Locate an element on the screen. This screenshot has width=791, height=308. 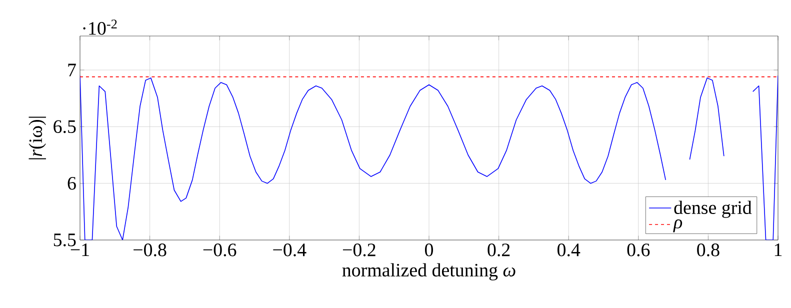
y-tick-label: 6 is located at coordinates (72, 183).